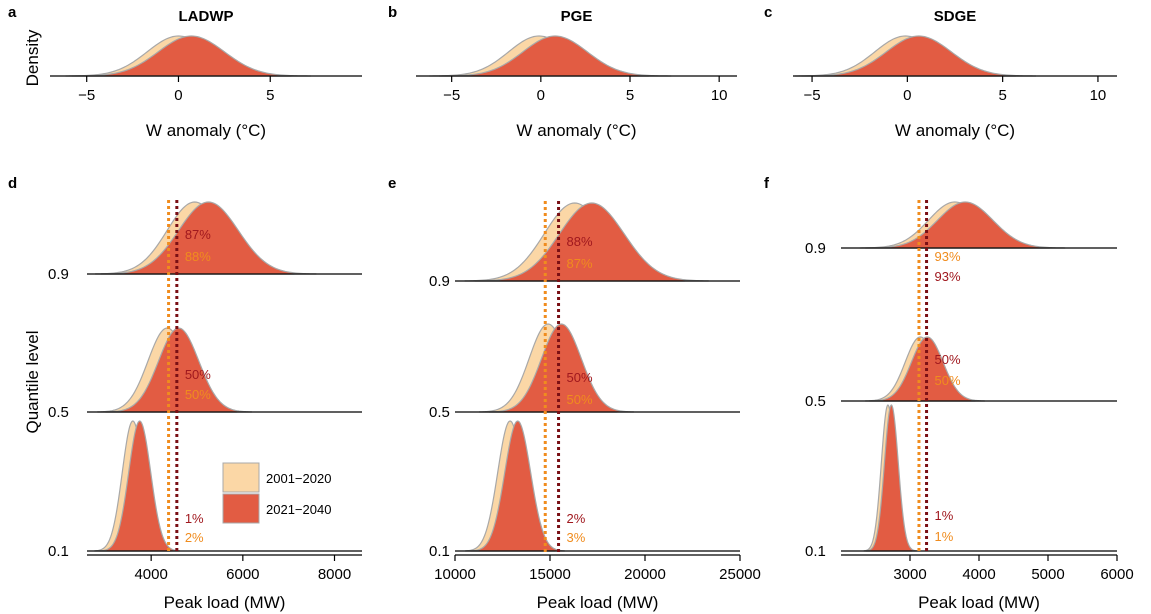 This screenshot has width=1151, height=614. I want to click on panel-title: PGE, so click(577, 16).